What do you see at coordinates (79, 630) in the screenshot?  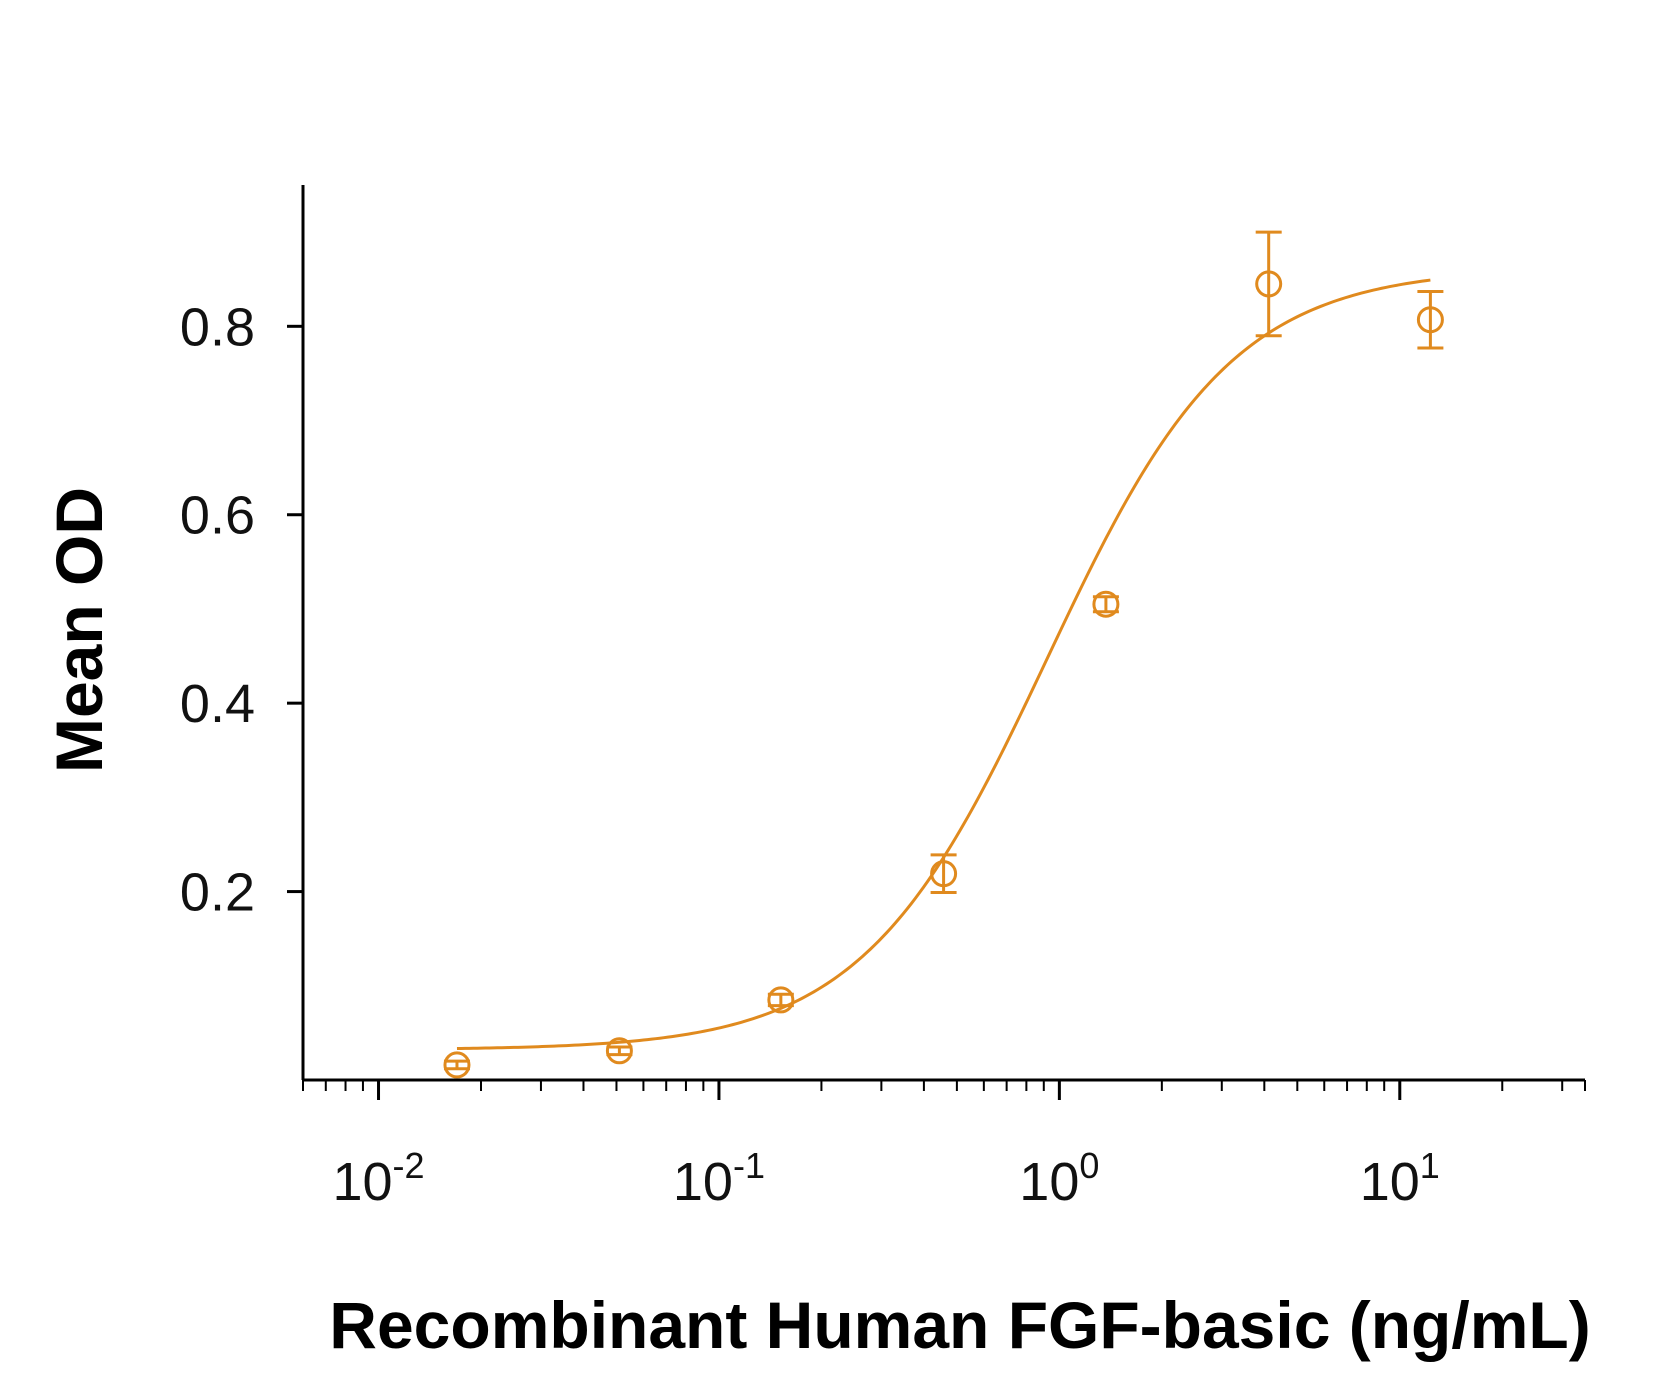 I see `y-axis-title: Mean OD` at bounding box center [79, 630].